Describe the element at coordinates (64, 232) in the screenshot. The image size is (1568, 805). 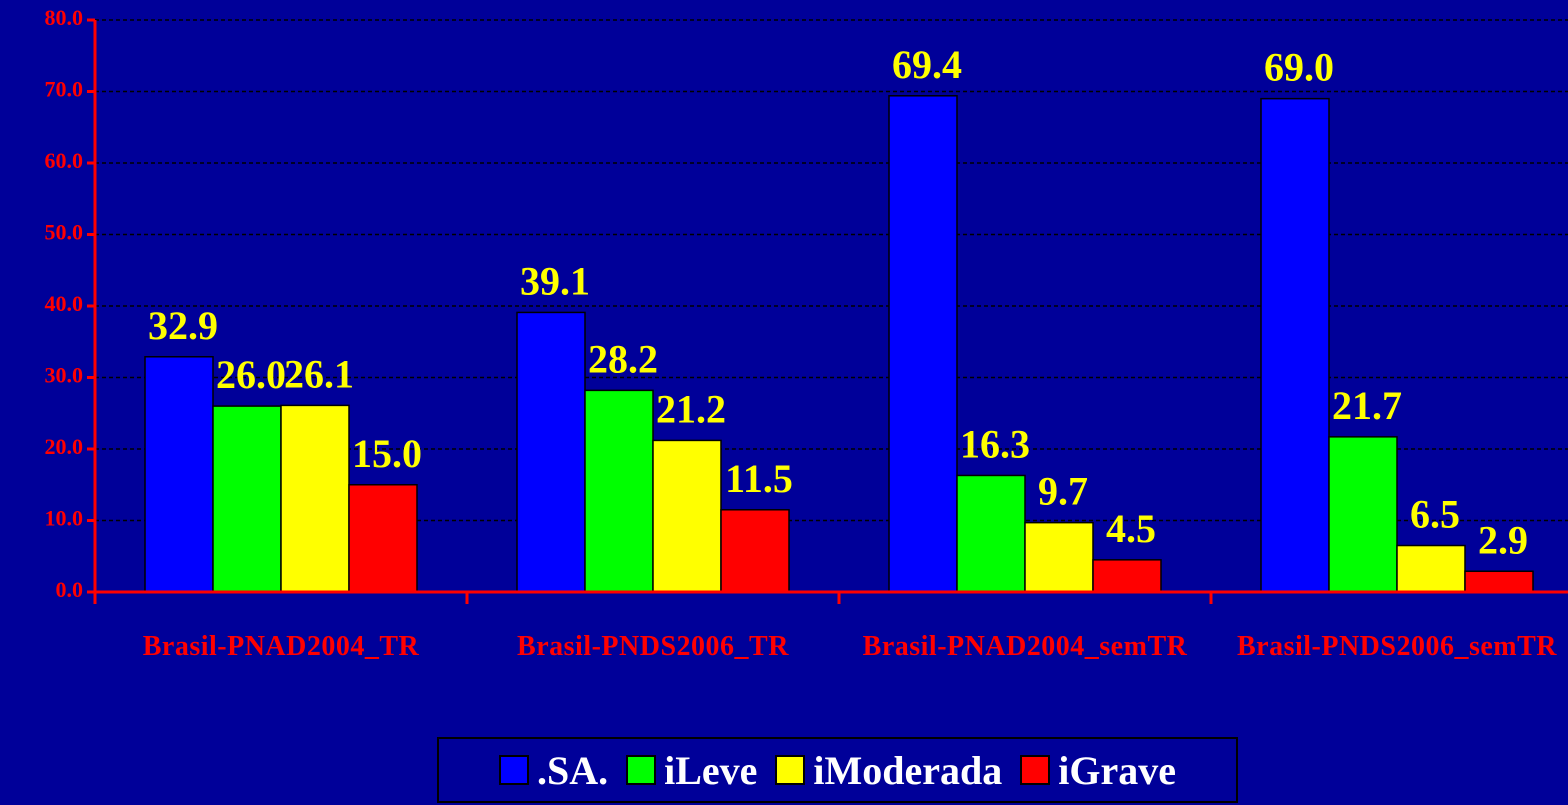
I see `y-tick-label: 50.0` at that location.